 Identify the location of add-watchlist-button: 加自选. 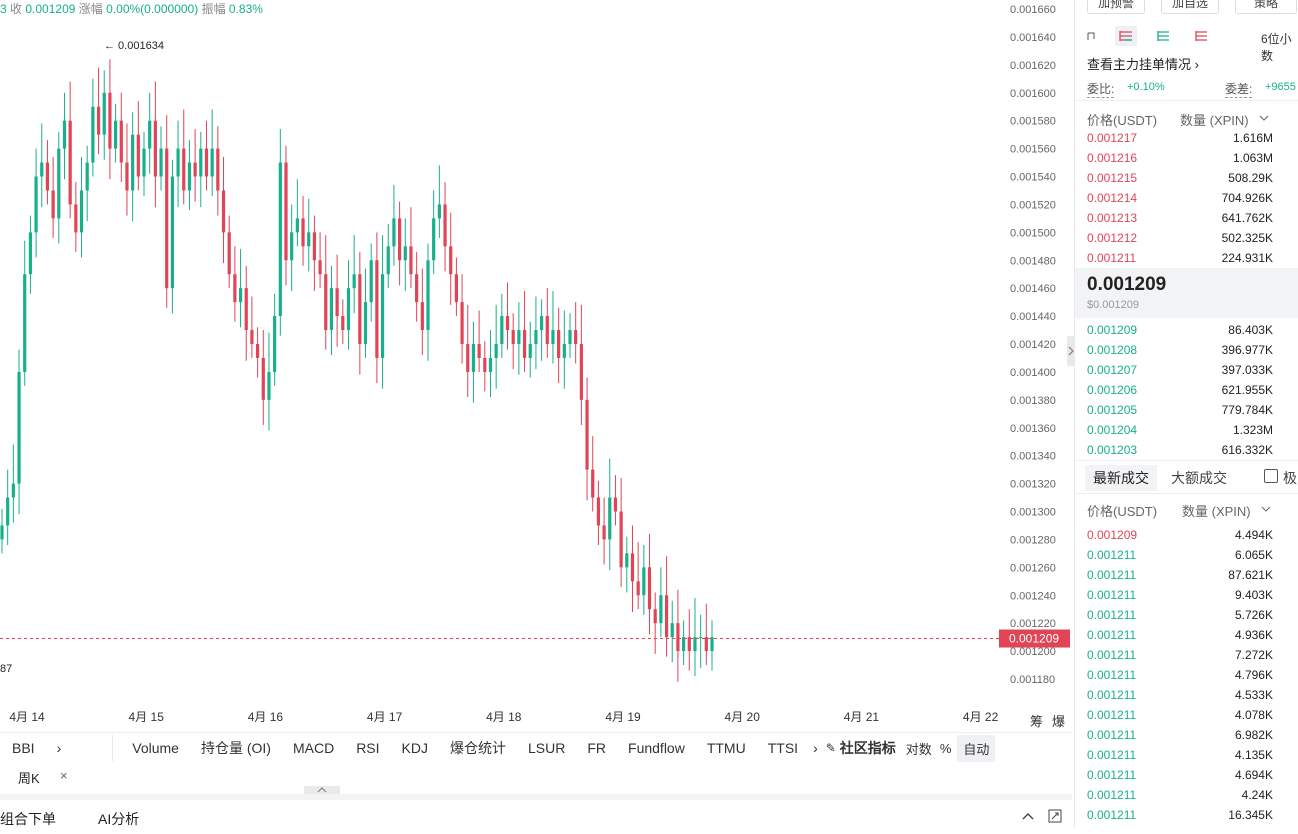
(1190, 7).